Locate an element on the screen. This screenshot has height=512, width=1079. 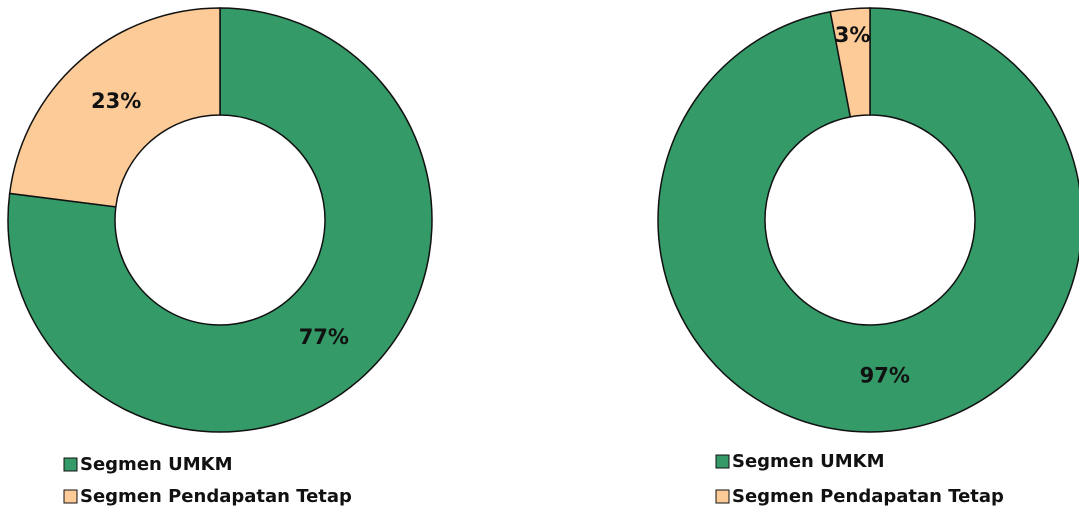
data-label: 3% is located at coordinates (853, 35).